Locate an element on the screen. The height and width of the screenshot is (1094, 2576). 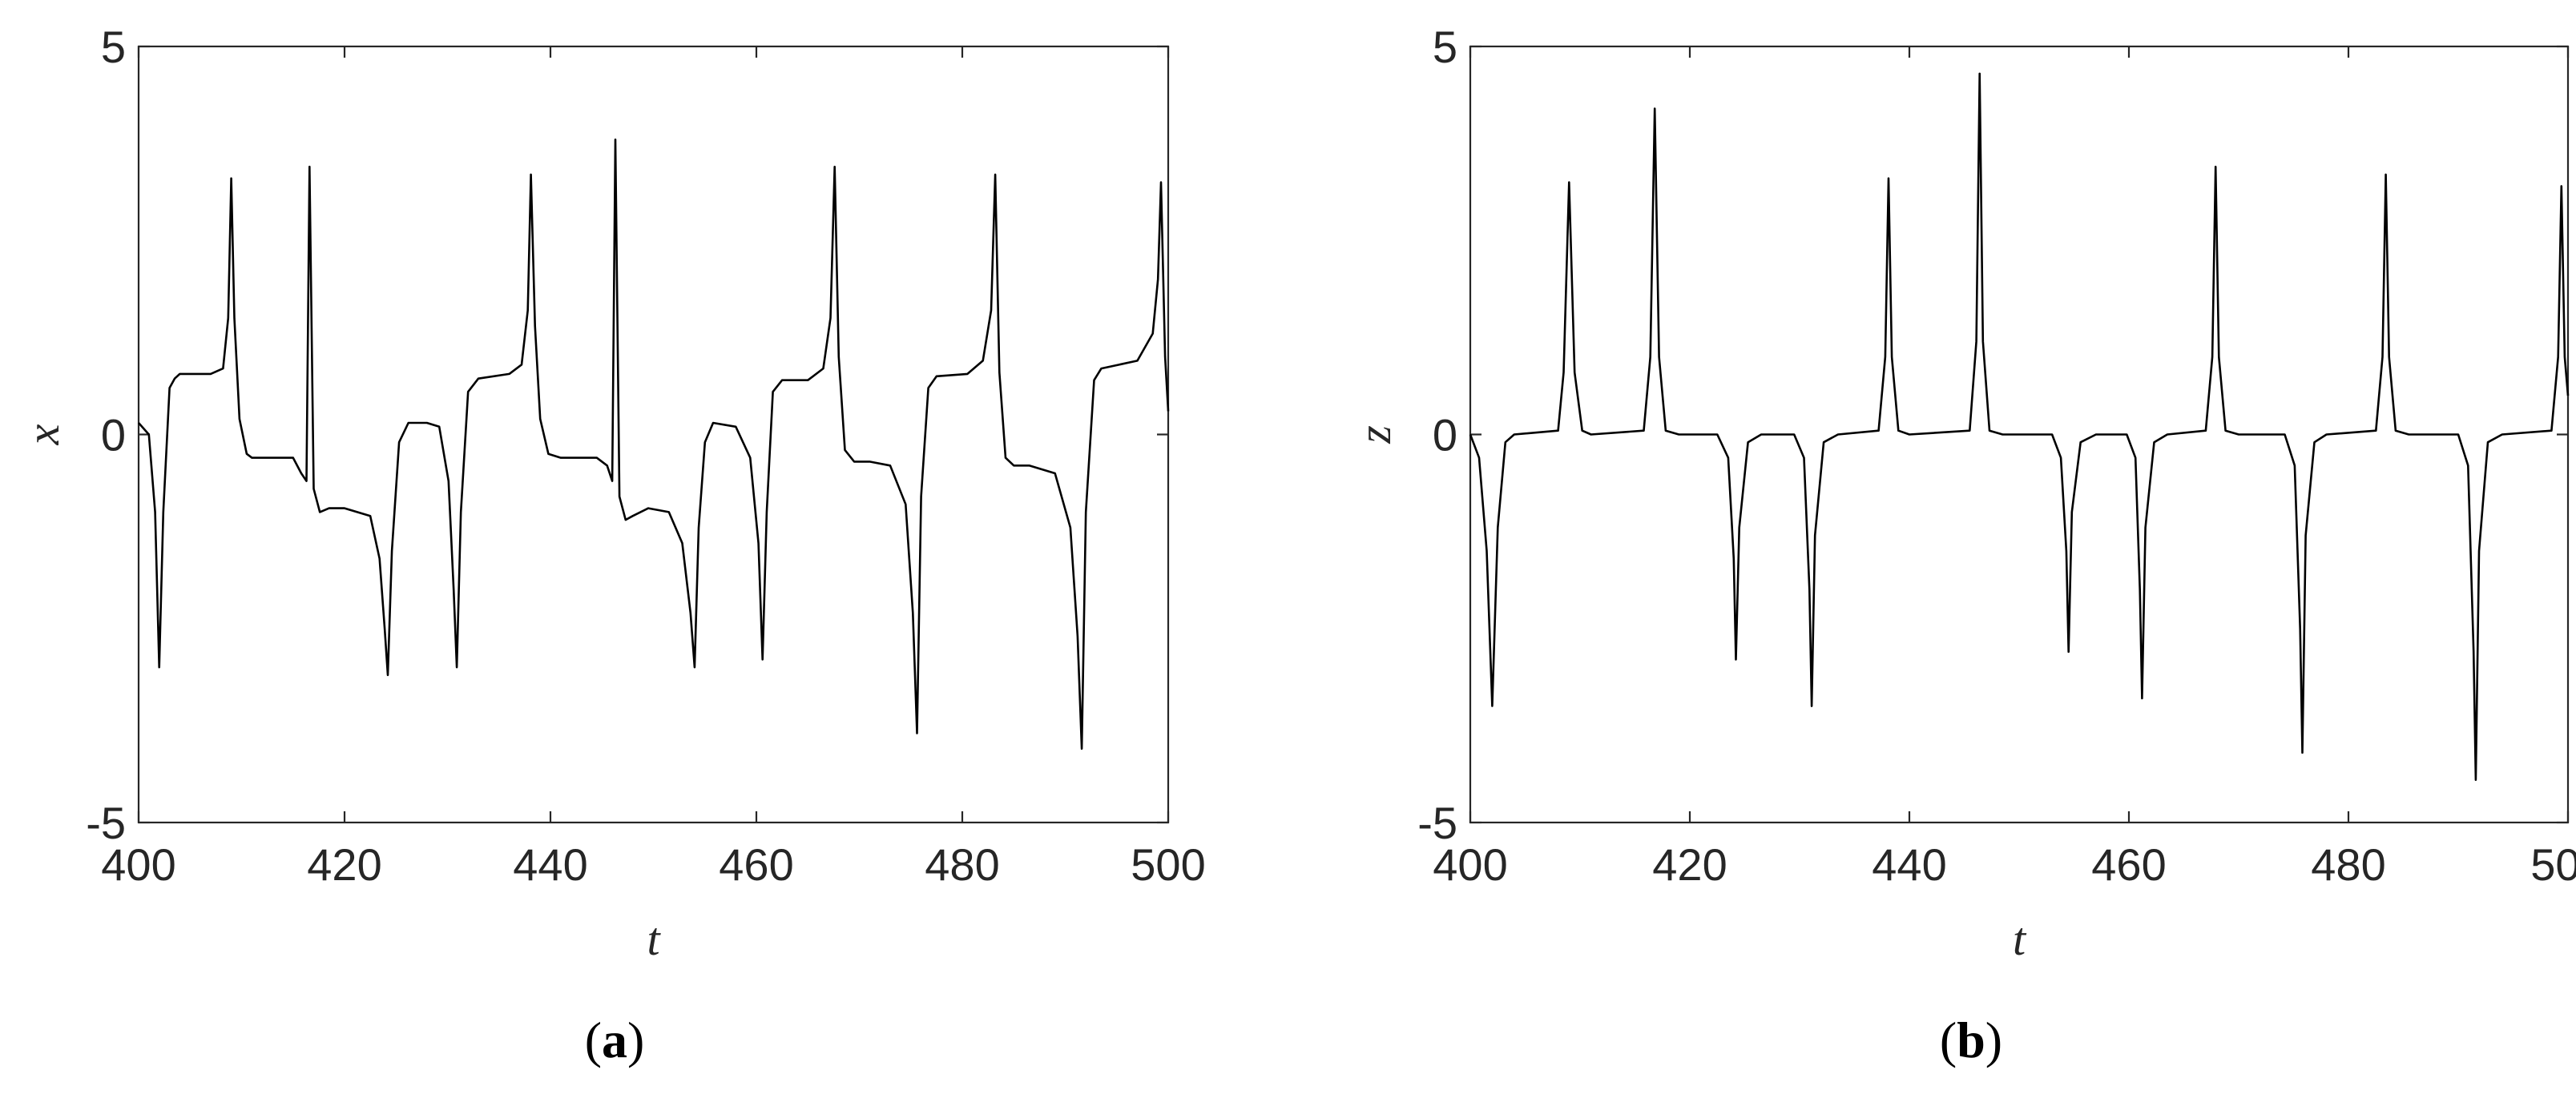
y-axis-label: z is located at coordinates (1374, 434).